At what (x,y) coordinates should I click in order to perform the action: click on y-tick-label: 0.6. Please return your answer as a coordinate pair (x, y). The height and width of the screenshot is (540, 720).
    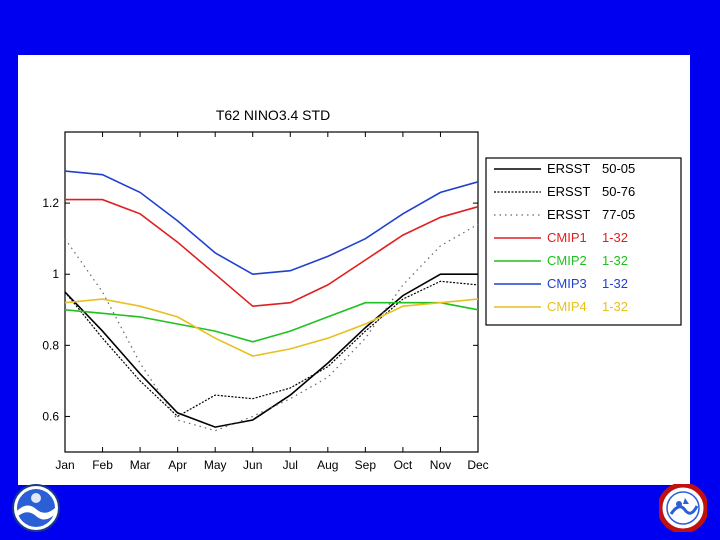
    Looking at the image, I should click on (50, 416).